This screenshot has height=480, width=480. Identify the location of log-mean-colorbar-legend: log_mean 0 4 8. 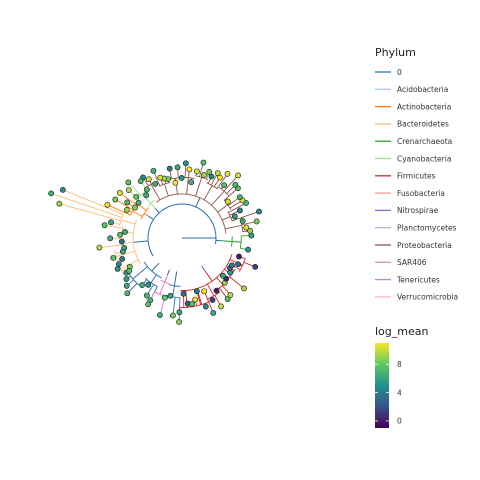
(401, 376).